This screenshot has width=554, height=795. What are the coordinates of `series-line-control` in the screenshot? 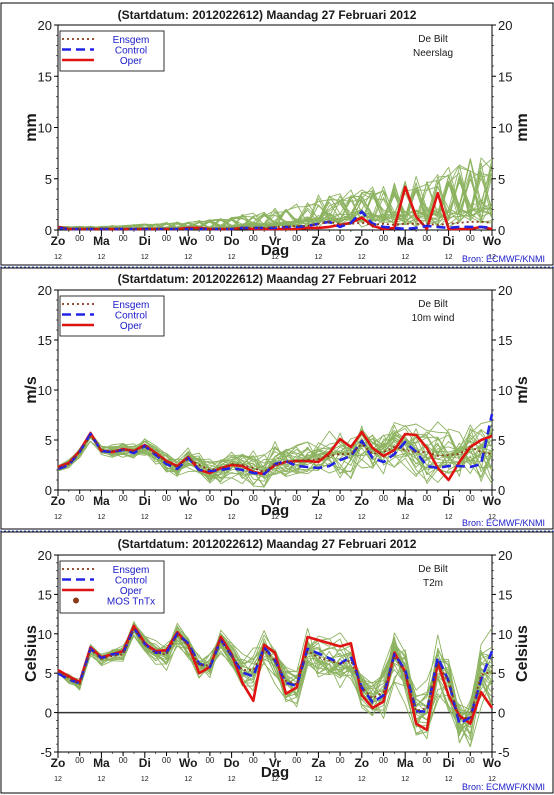 It's located at (275, 444).